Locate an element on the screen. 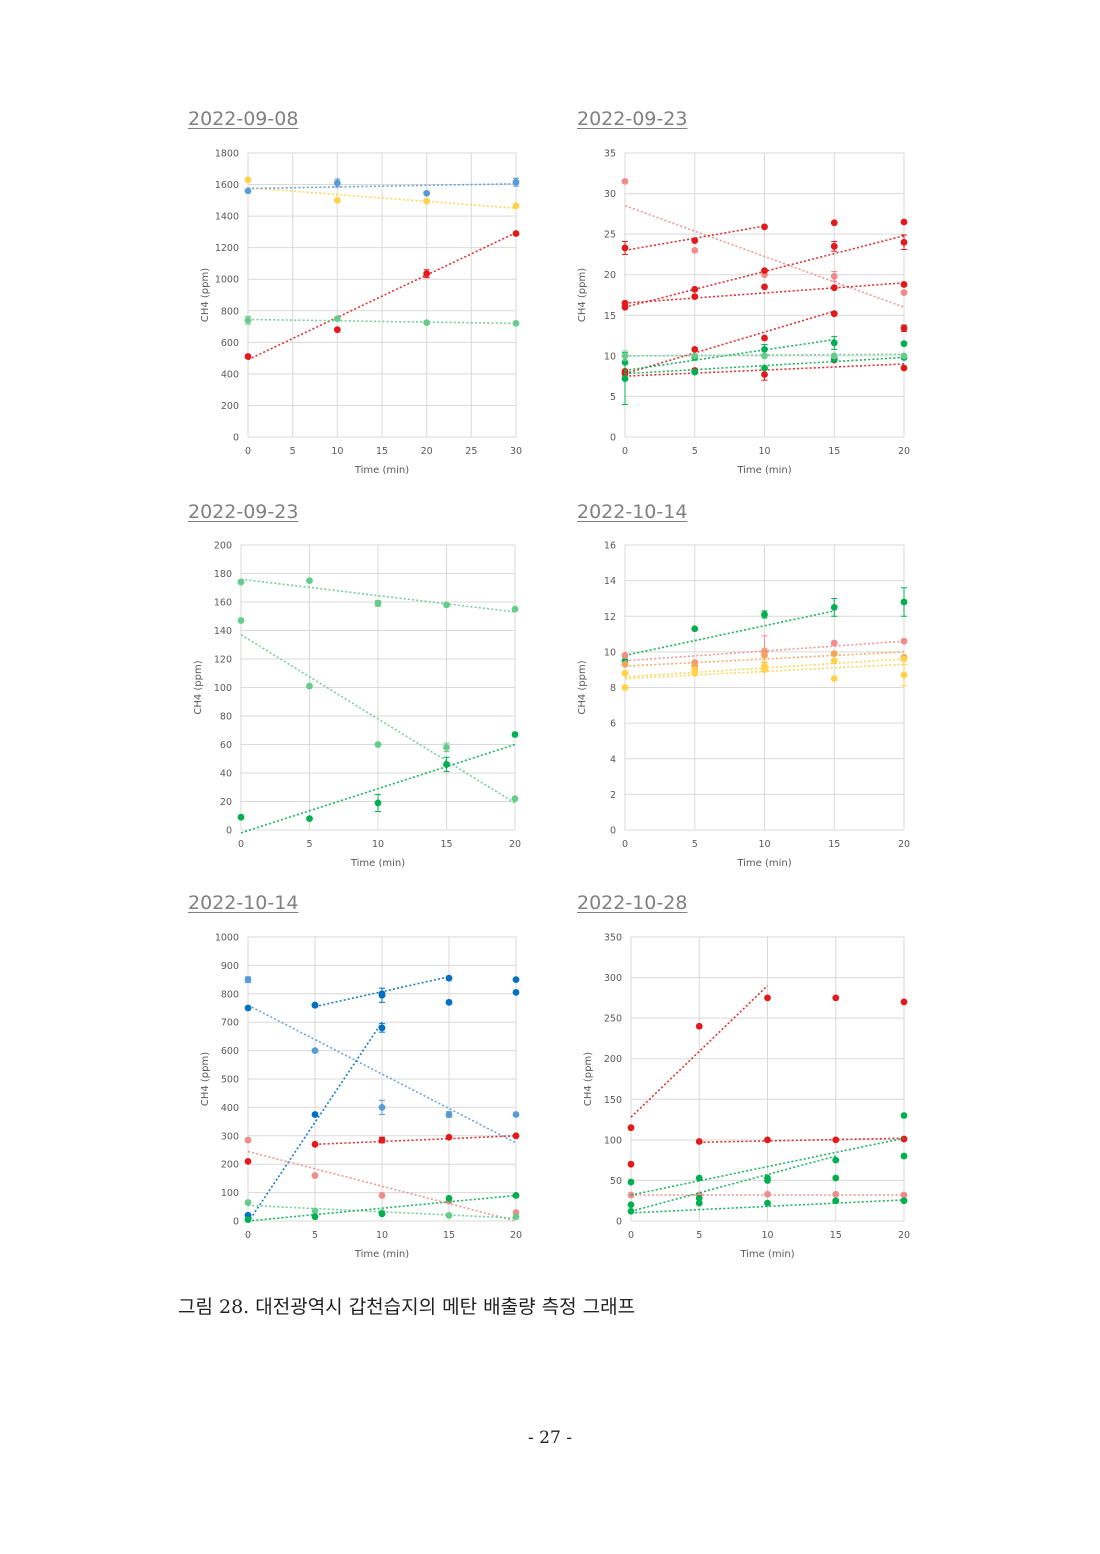  y-tick-label: 800 is located at coordinates (230, 311).